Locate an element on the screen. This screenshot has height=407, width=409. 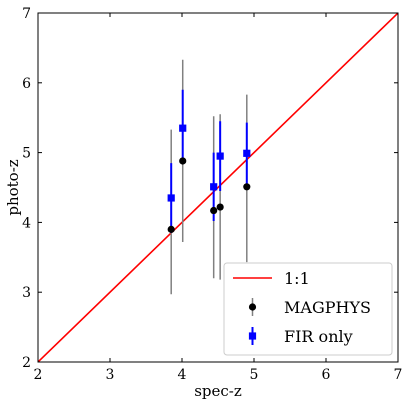
legend-entry-magphys: MAGPHYS is located at coordinates (327, 307).